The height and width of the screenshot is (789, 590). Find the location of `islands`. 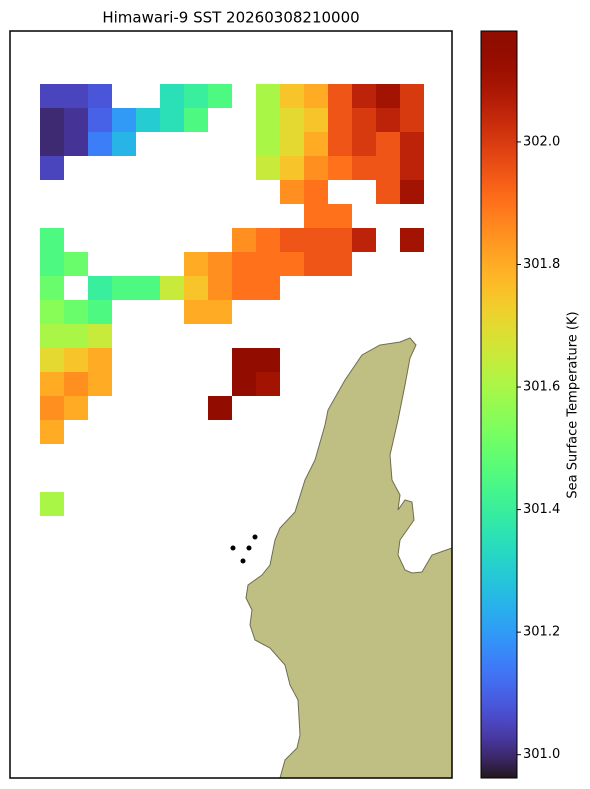

islands is located at coordinates (244, 549).